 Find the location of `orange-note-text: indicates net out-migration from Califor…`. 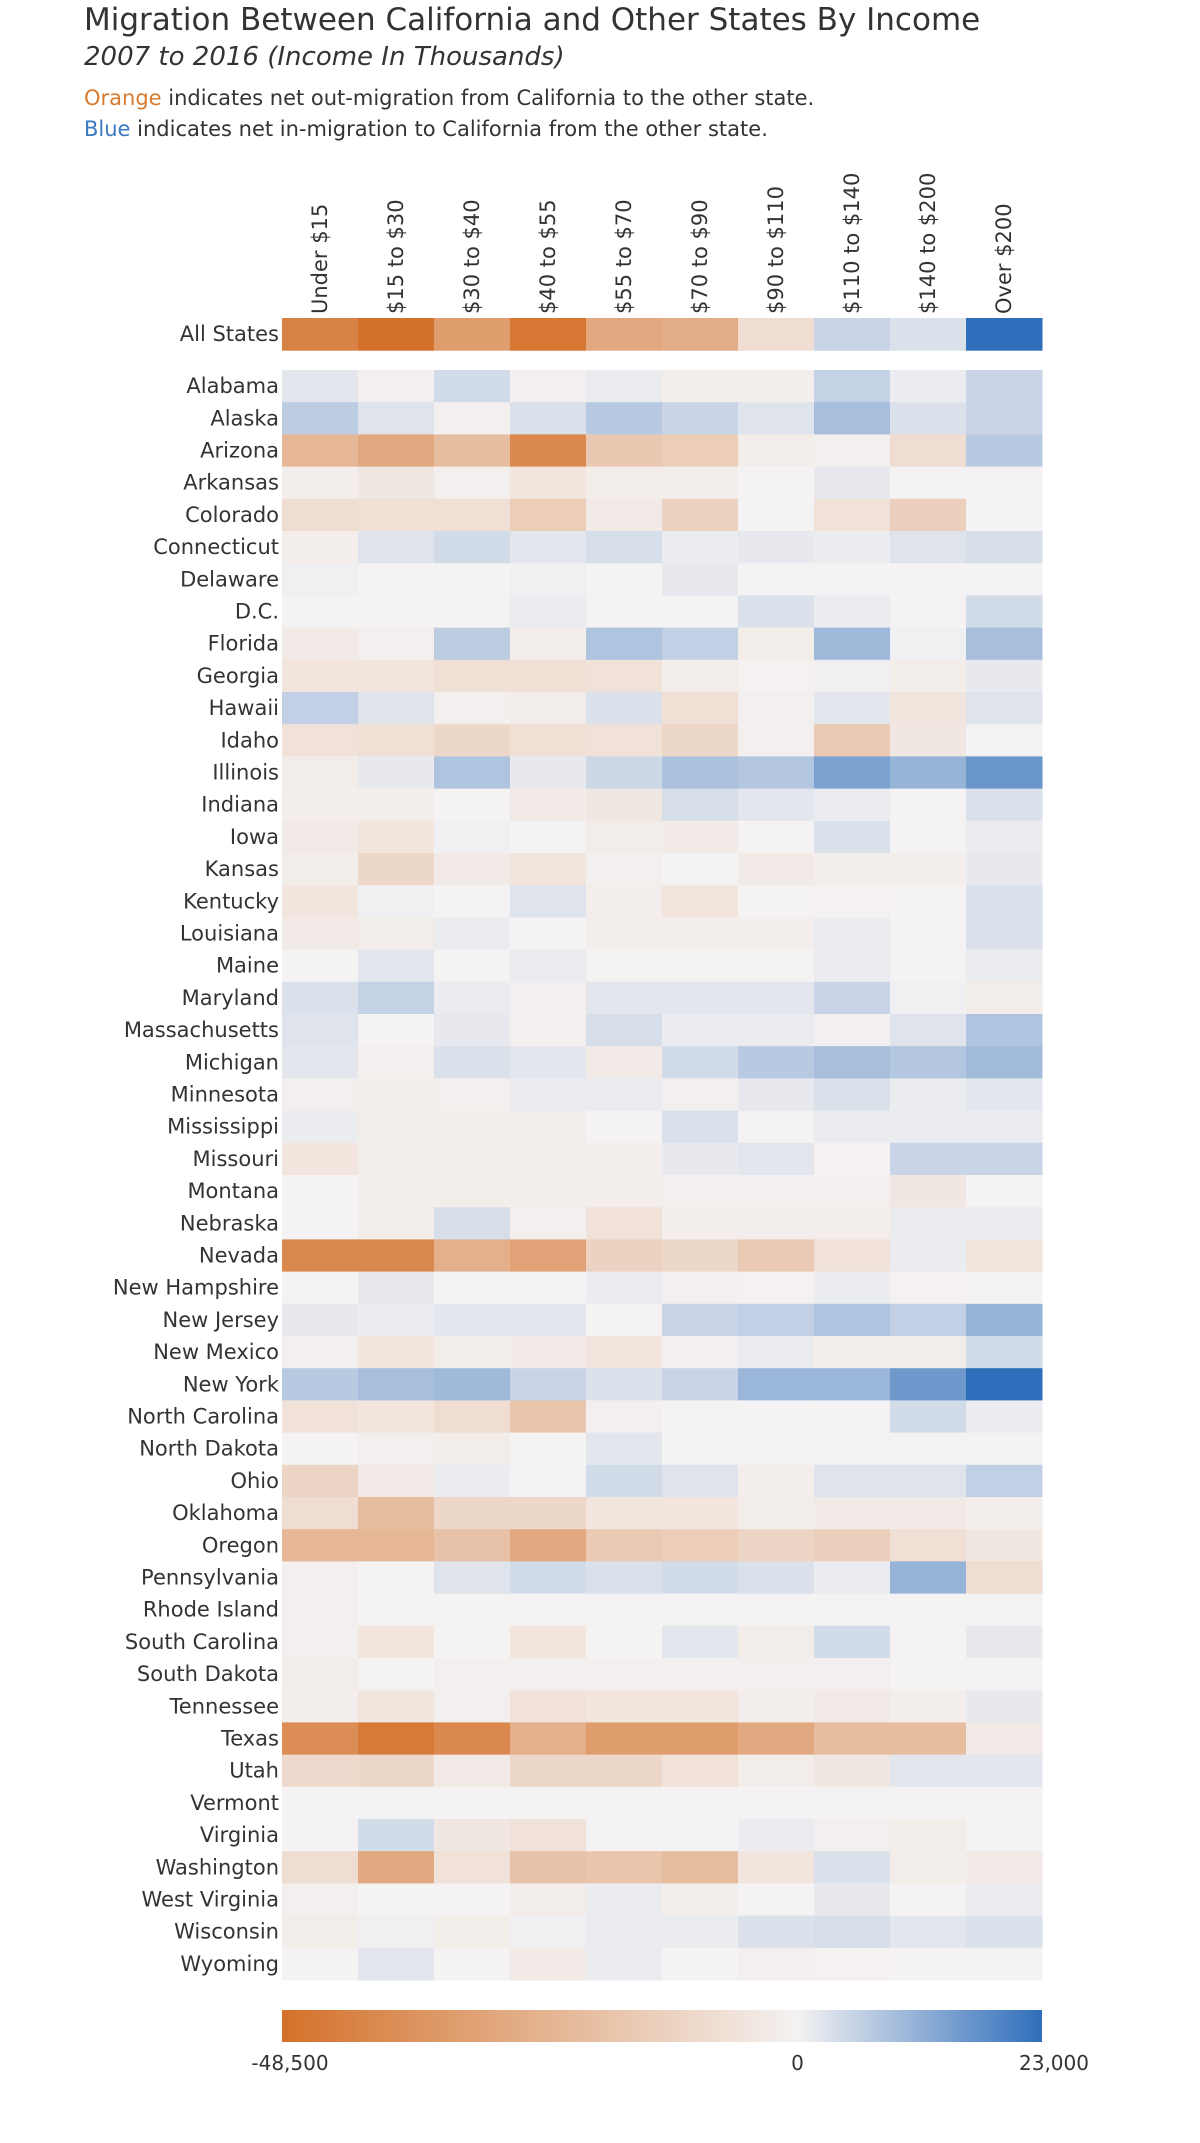

orange-note-text: indicates net out-migration from Califor… is located at coordinates (488, 98).